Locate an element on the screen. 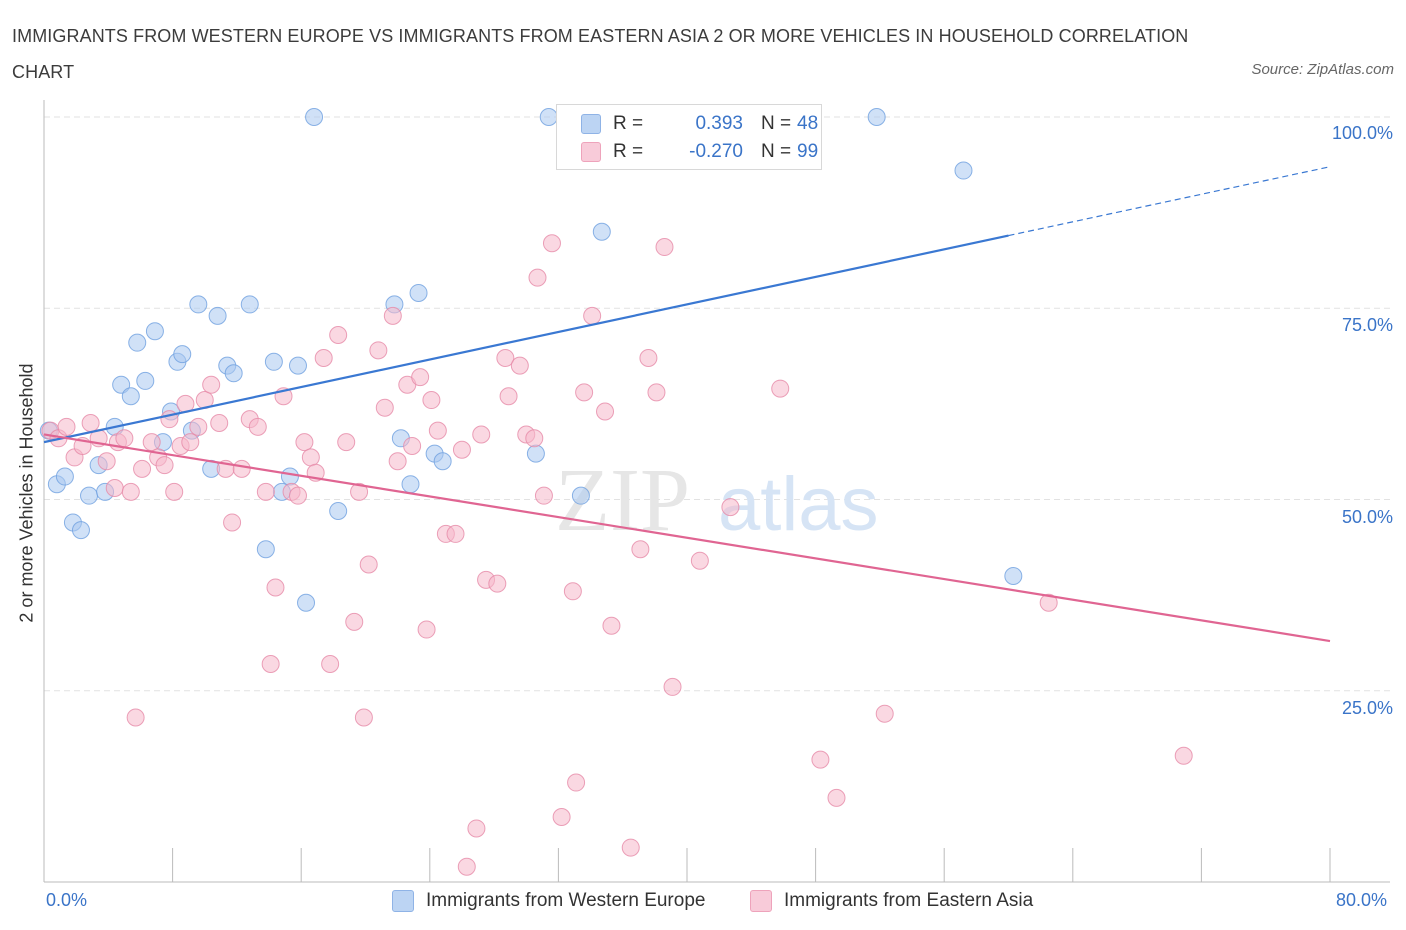 This screenshot has height=930, width=1406. y-tick-75: 75.0% is located at coordinates (1367, 325).